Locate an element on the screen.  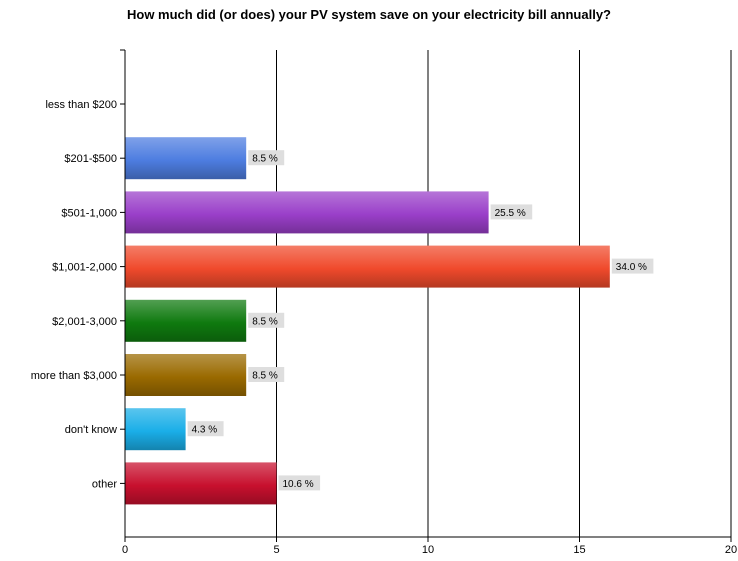
category-label: $2,001-3,000 is located at coordinates (84, 322).